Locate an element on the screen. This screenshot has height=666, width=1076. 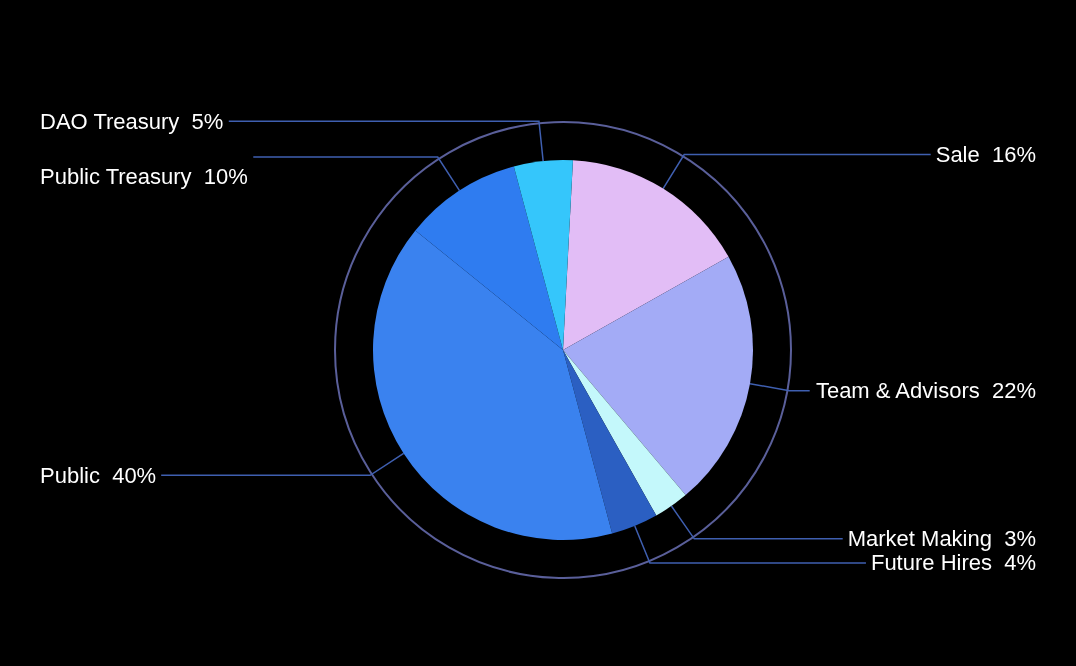
slice-label: Future Hires 4% is located at coordinates (953, 563).